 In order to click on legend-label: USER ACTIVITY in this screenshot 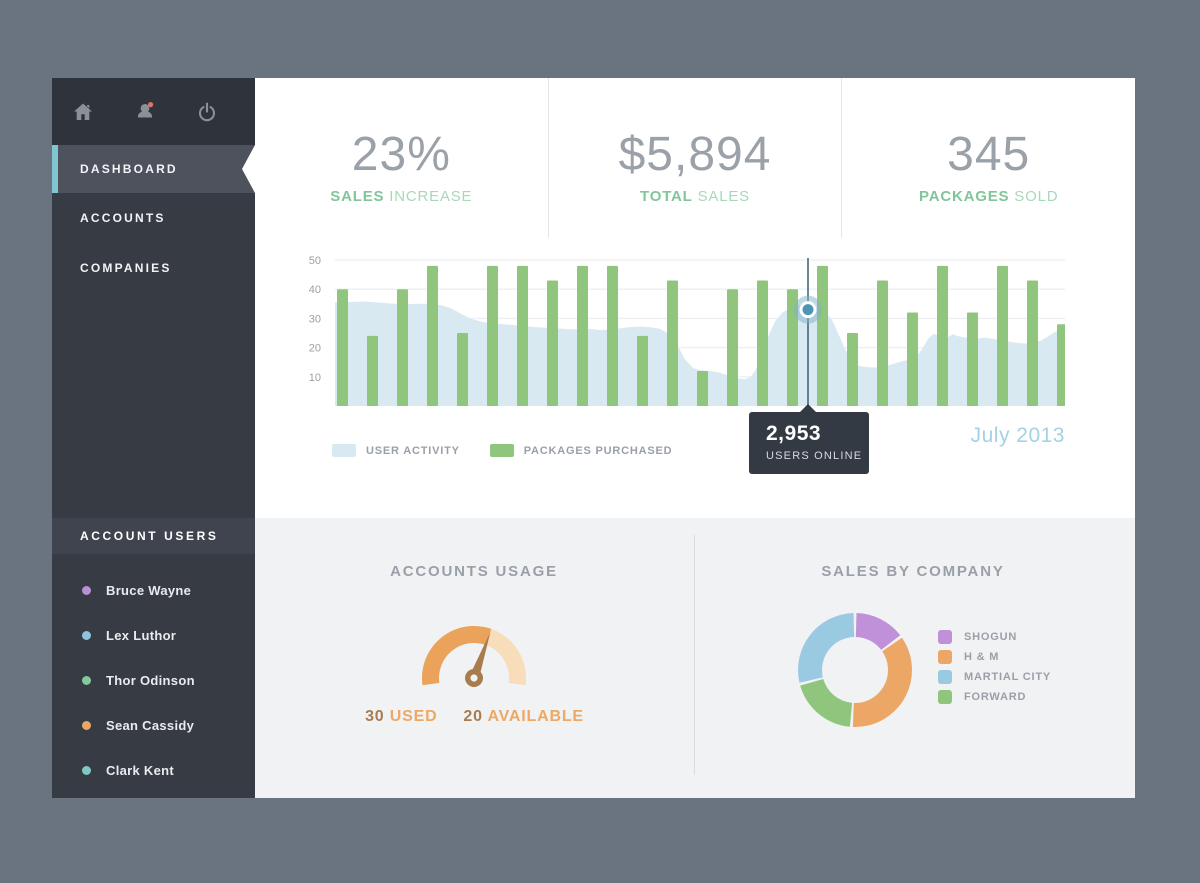, I will do `click(413, 450)`.